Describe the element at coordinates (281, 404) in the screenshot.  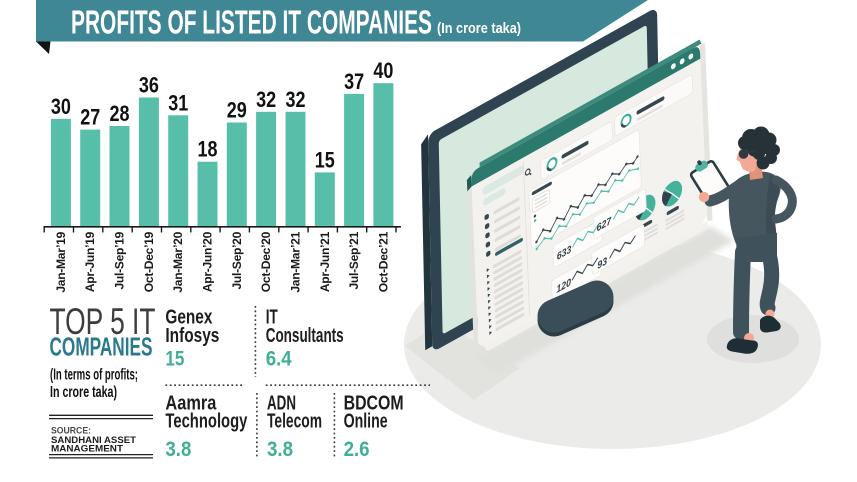
I see `svg-text: ADN` at that location.